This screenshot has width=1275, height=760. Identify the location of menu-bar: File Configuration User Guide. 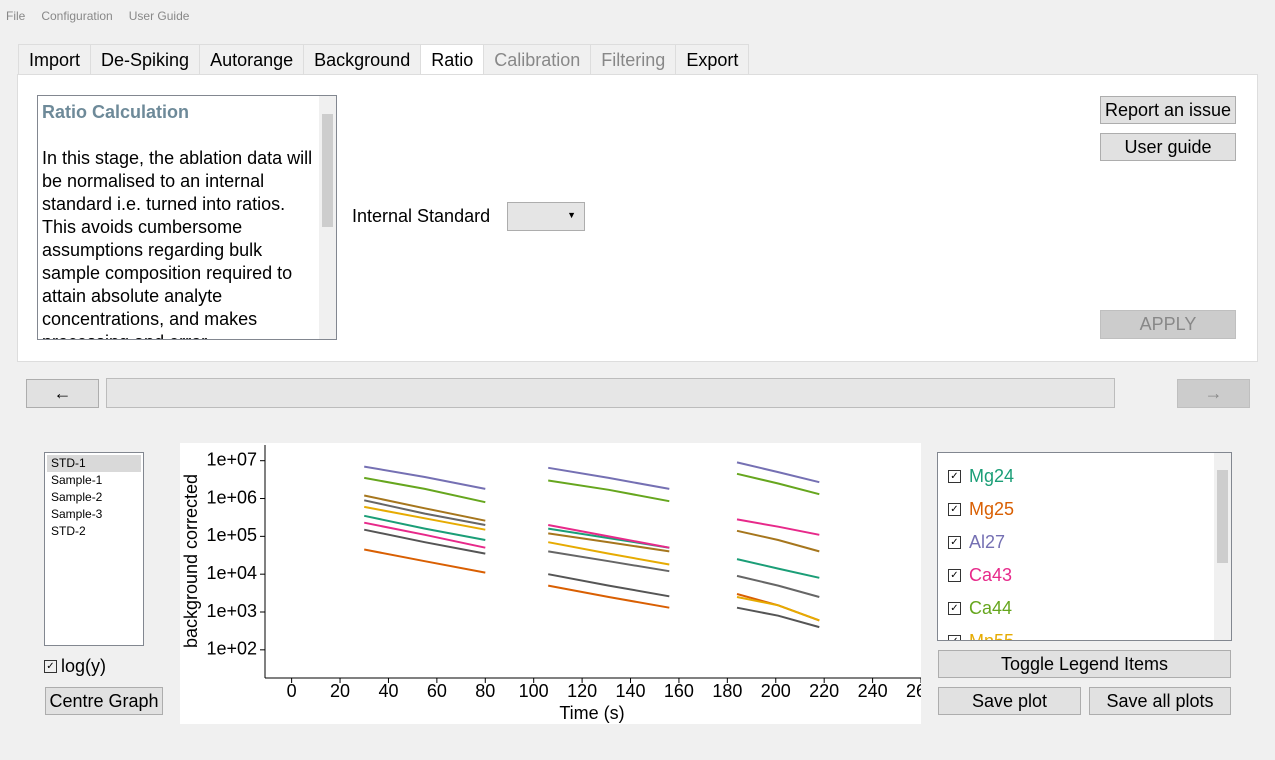
(105, 16).